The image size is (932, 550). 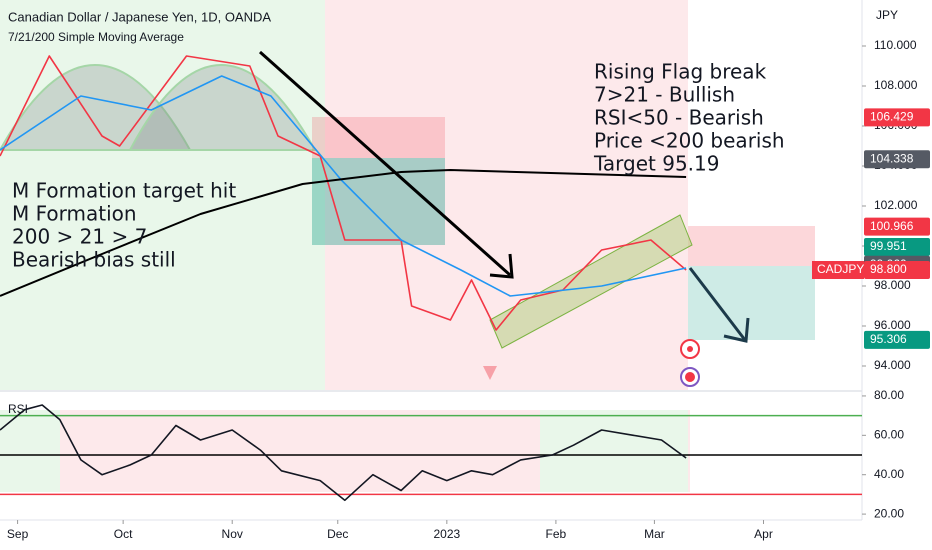 I want to click on x-tick-label: Sep, so click(x=18, y=534).